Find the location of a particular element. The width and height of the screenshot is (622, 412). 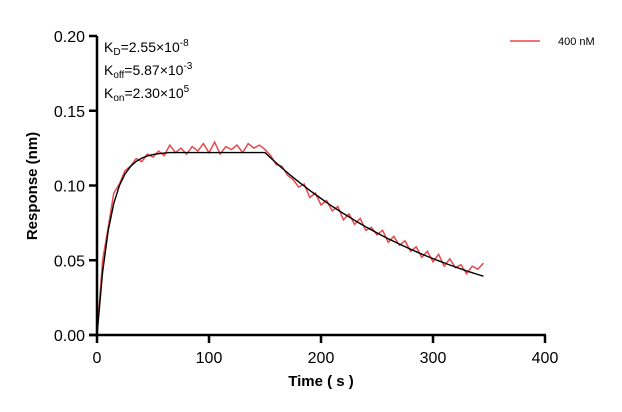

kinetics-annotation: KD=2.55×10-8 Koff=5.87×10-3 Kon=2.30×105 is located at coordinates (148, 71).